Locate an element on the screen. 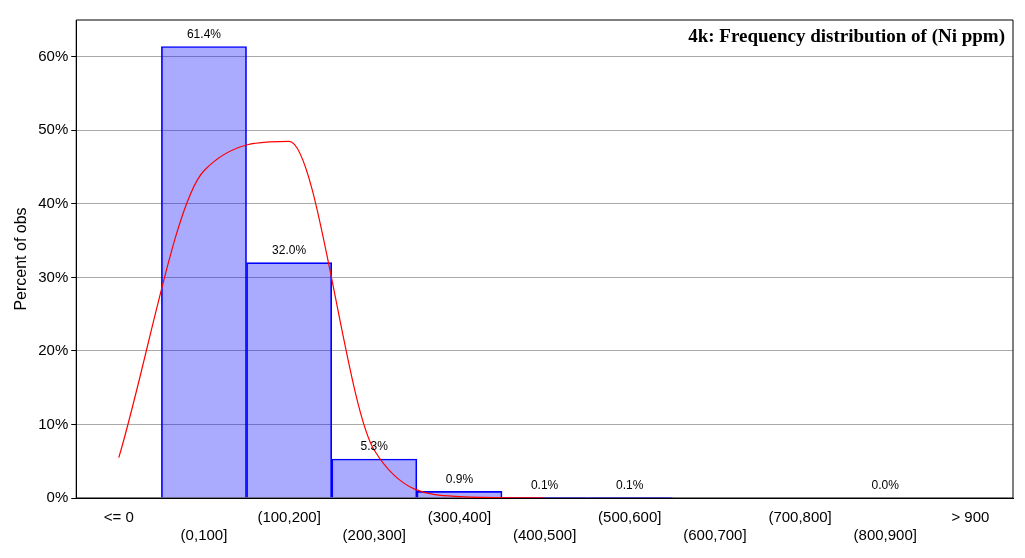 Image resolution: width=1025 pixels, height=558 pixels. y-axis-title: Percent of obs is located at coordinates (21, 259).